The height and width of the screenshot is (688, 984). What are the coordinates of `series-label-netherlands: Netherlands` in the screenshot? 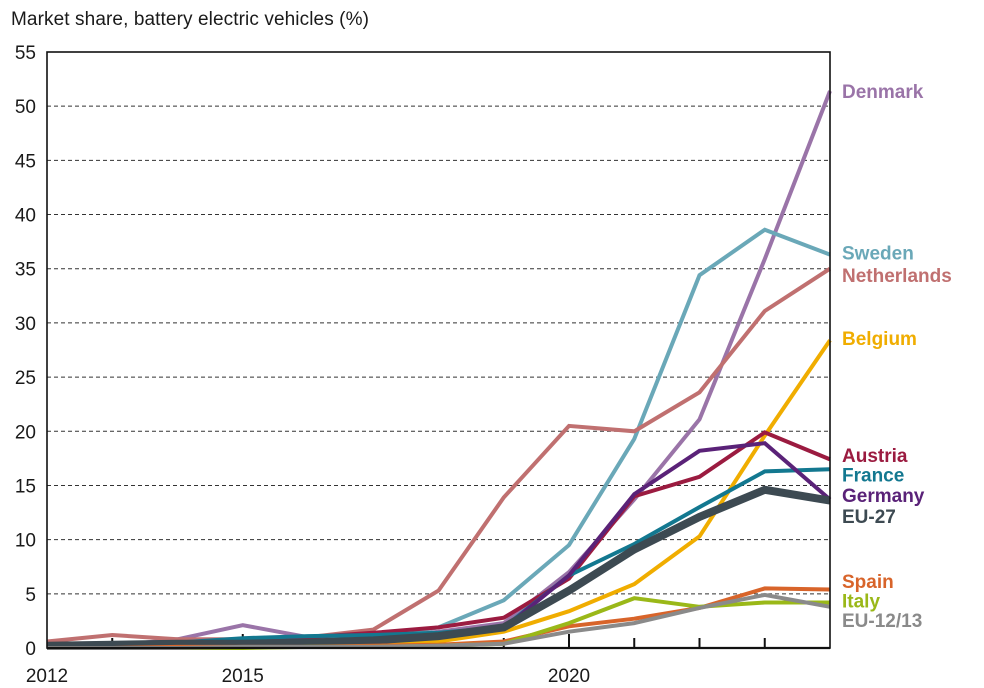 It's located at (897, 276).